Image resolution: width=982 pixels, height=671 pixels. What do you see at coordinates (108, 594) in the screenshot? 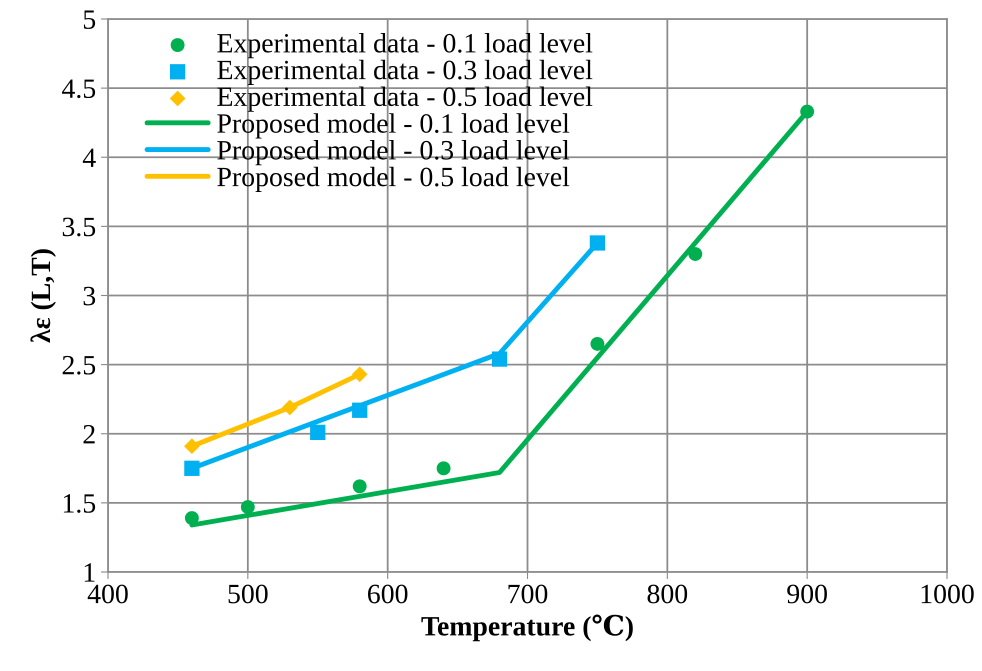
I see `x-tick-label: 400` at bounding box center [108, 594].